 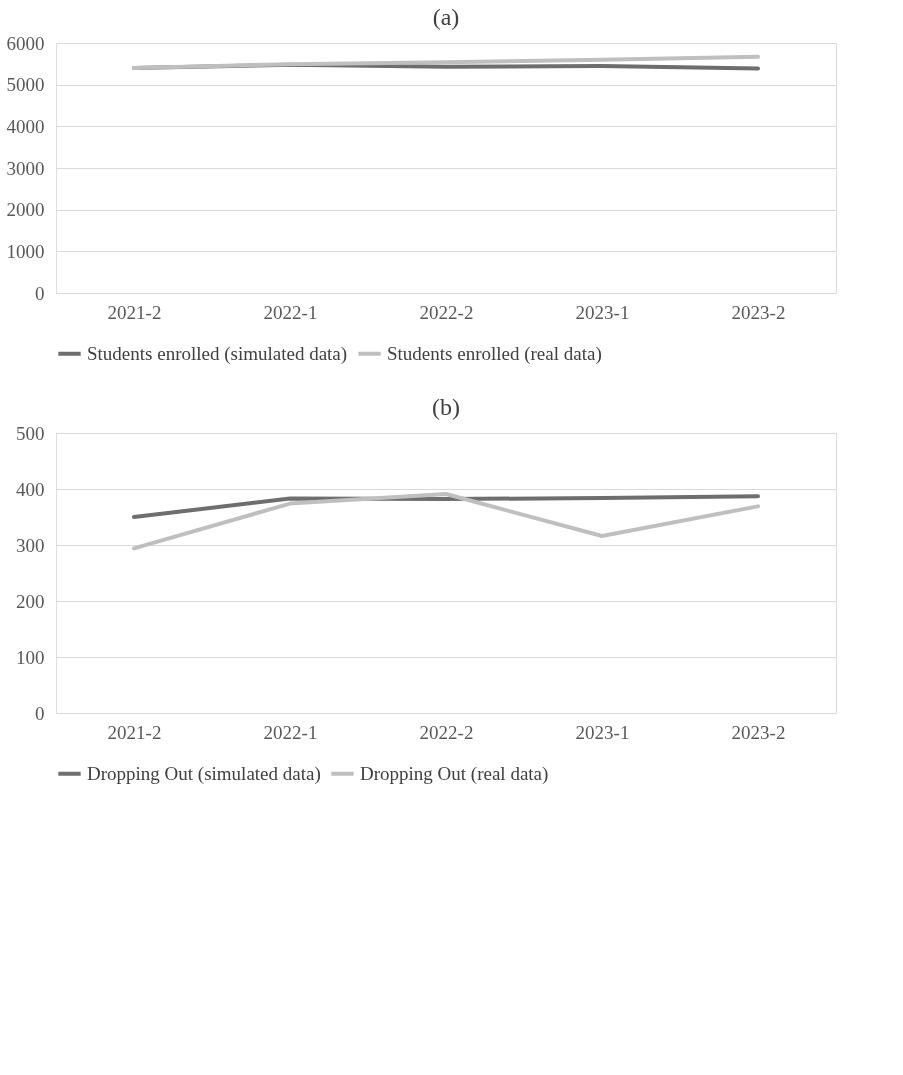 What do you see at coordinates (446, 407) in the screenshot?
I see `chart-title: (b)` at bounding box center [446, 407].